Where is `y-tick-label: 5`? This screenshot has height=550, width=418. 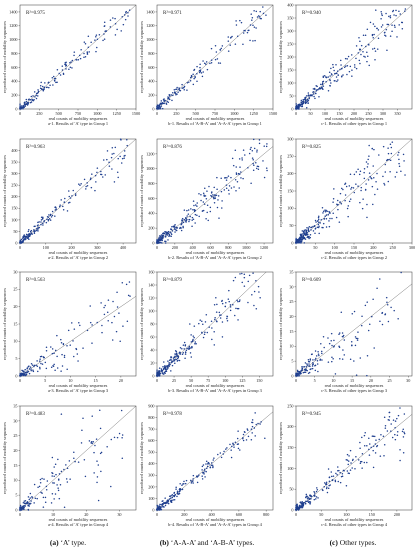 y-tick-label: 5 is located at coordinates (16, 495).